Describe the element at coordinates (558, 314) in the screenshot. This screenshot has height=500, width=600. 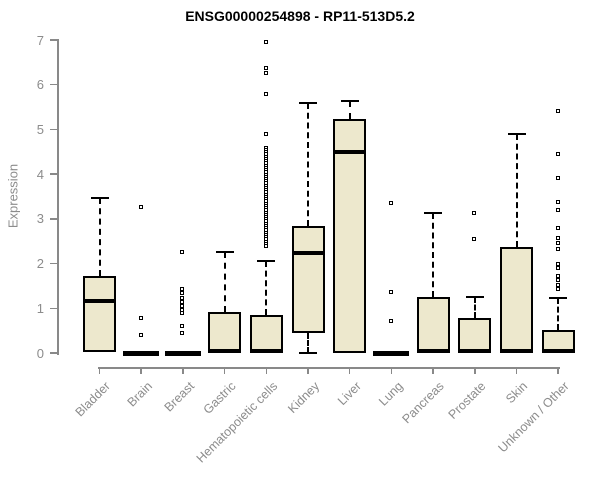
I see `upper-whisker-unknown-other` at that location.